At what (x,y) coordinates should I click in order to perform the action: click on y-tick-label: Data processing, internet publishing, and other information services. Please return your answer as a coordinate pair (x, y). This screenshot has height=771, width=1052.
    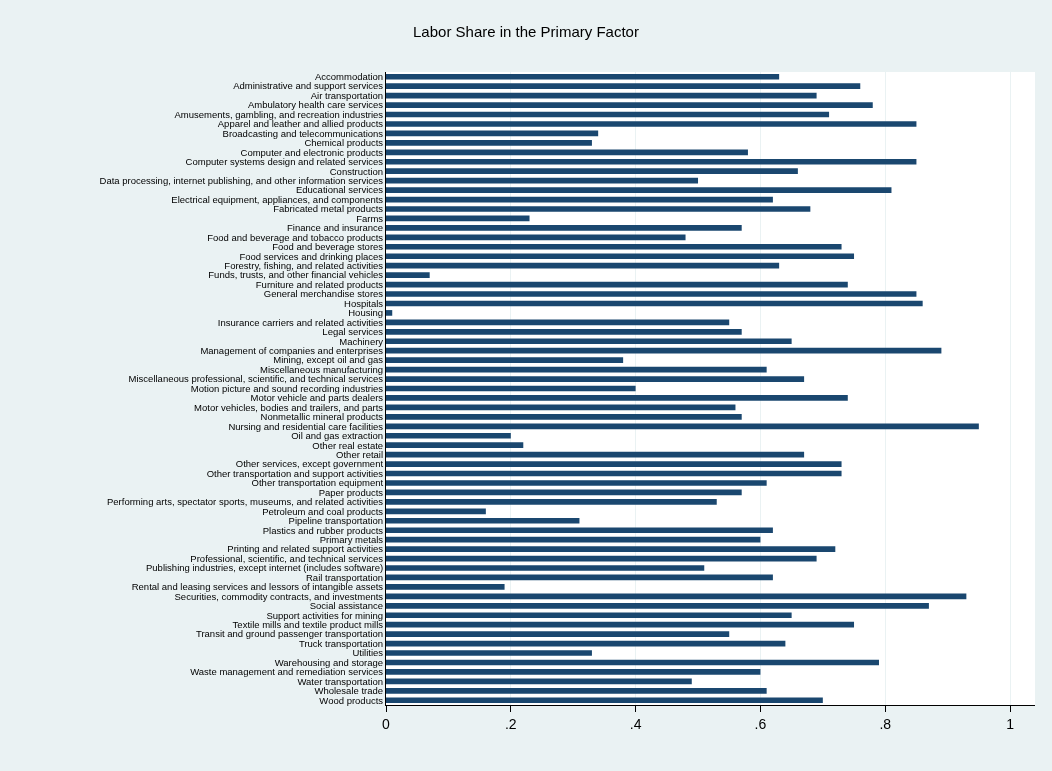
    Looking at the image, I should click on (241, 180).